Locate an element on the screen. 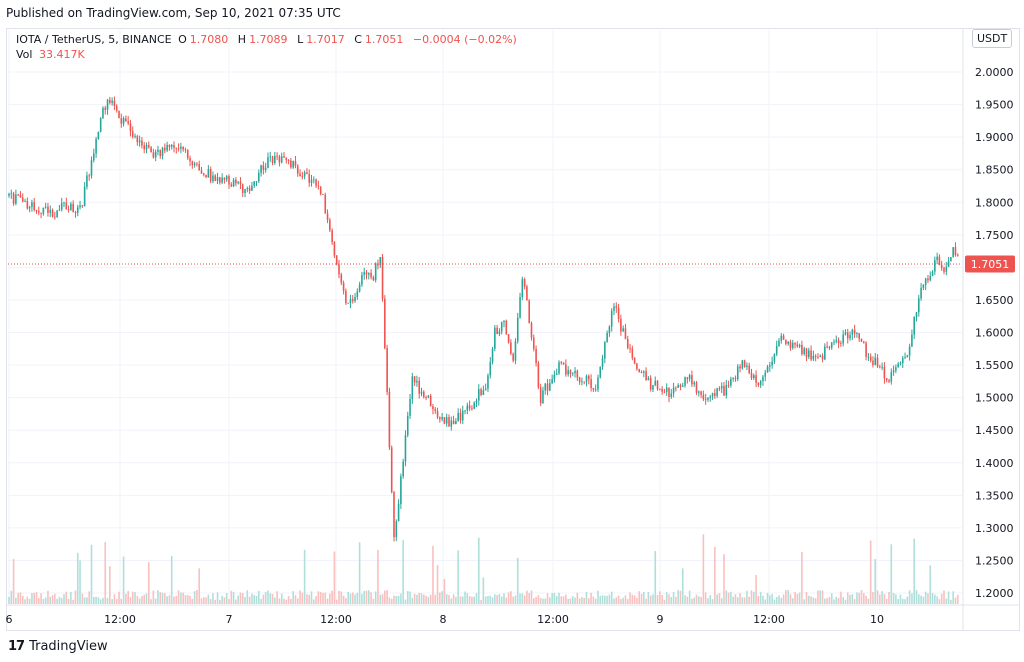  low-value: 1.7017 is located at coordinates (325, 39).